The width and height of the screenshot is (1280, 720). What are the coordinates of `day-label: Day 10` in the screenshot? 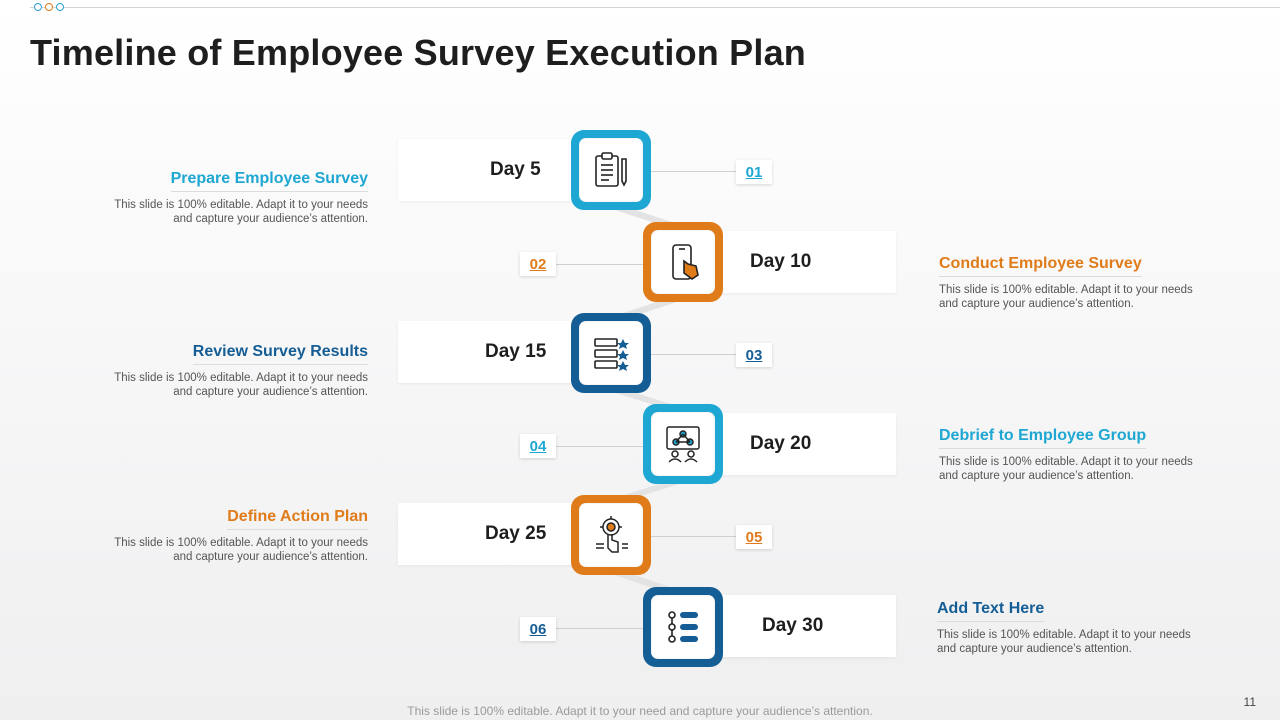 It's located at (781, 261).